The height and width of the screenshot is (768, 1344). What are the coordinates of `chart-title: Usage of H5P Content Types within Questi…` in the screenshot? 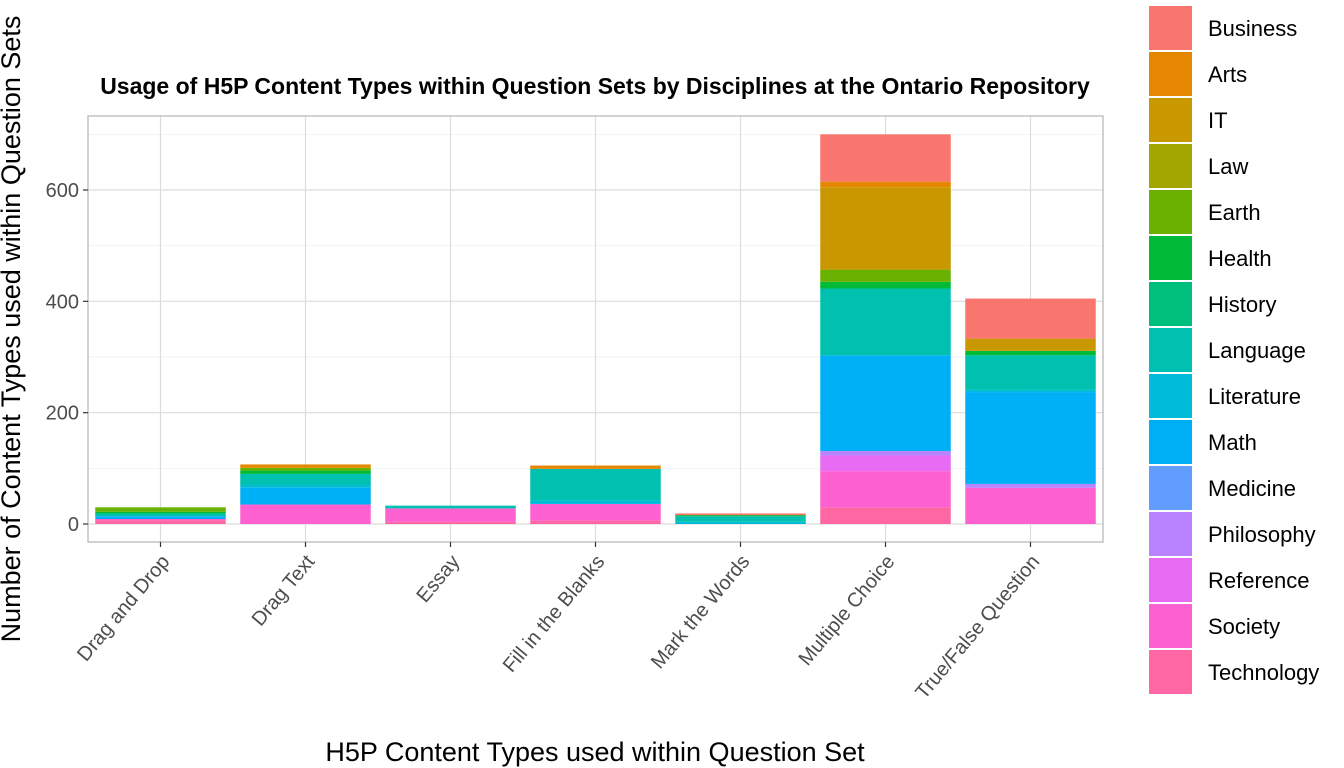 It's located at (595, 86).